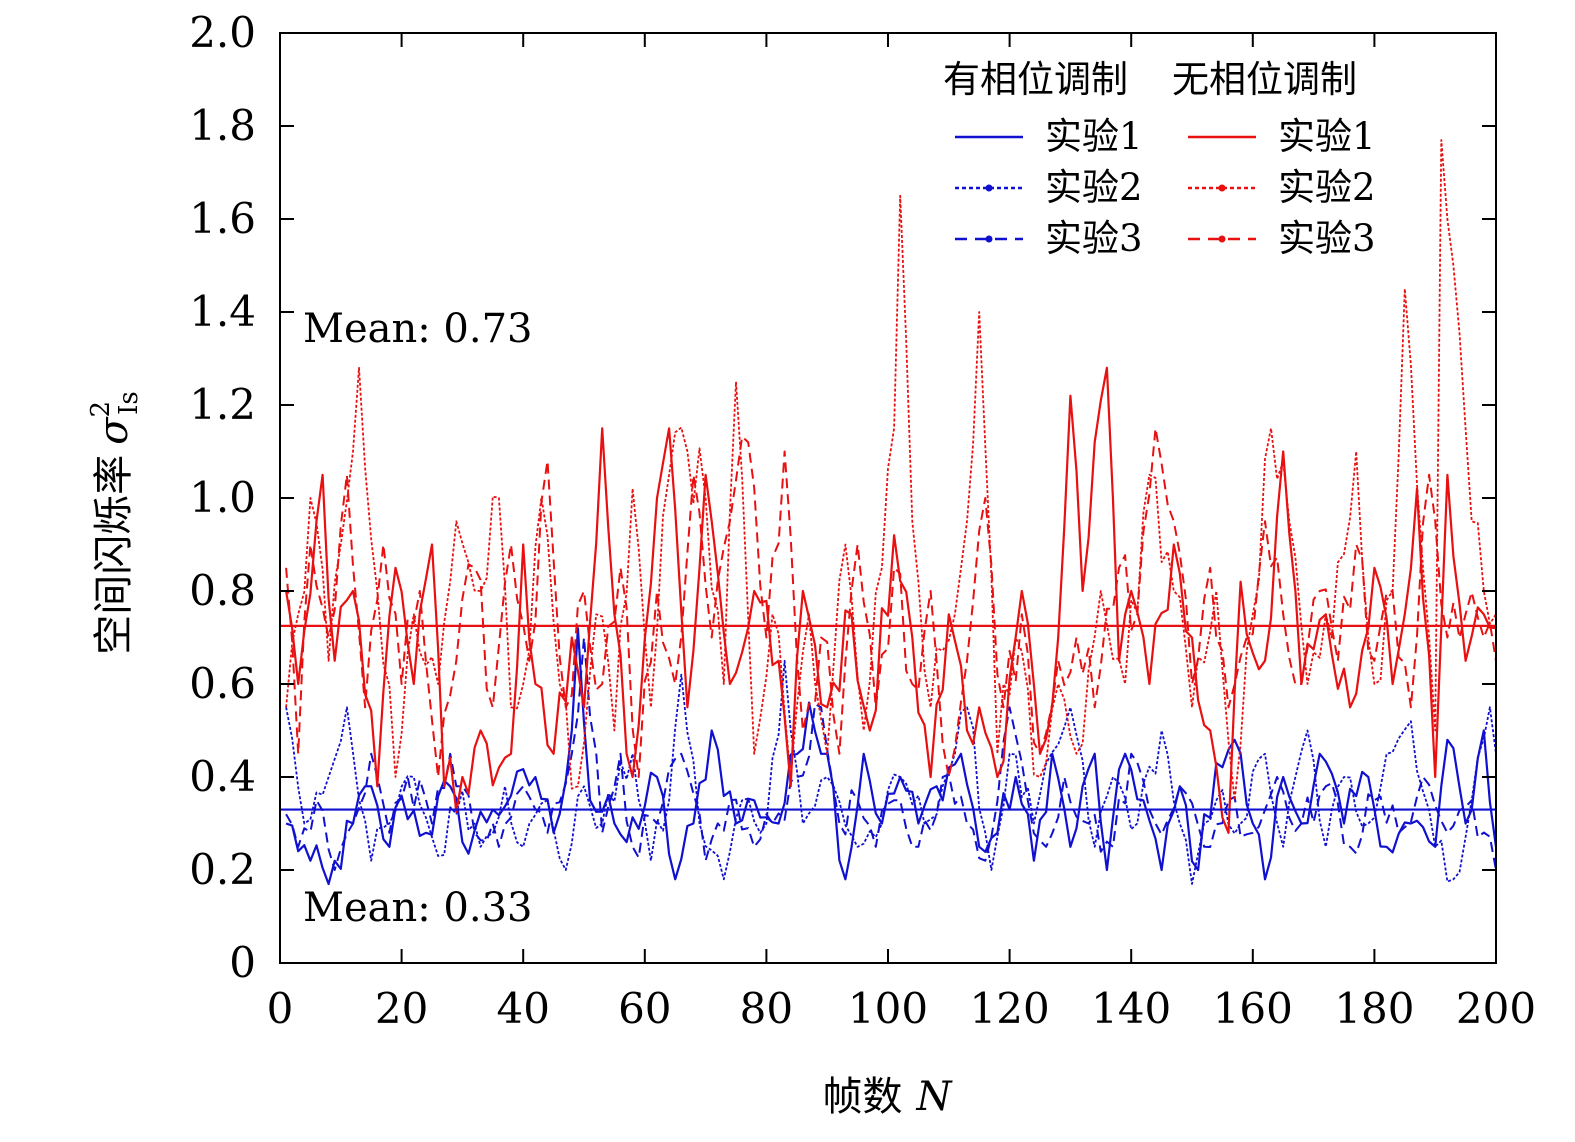 The image size is (1575, 1142). What do you see at coordinates (242, 962) in the screenshot?
I see `y-tick-label: 0` at bounding box center [242, 962].